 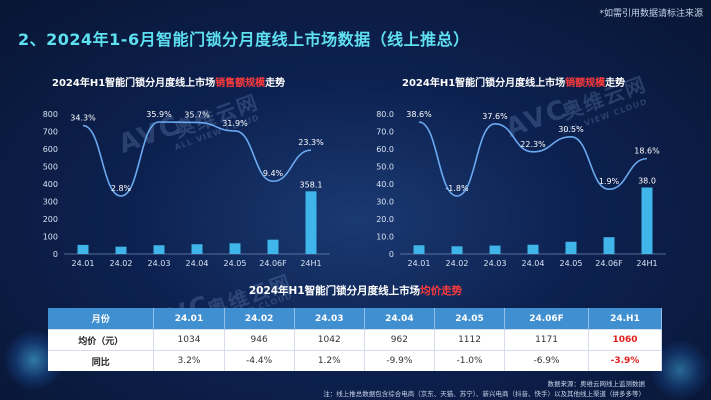 What do you see at coordinates (159, 114) in the screenshot?
I see `line-data-label: 35.9%` at bounding box center [159, 114].